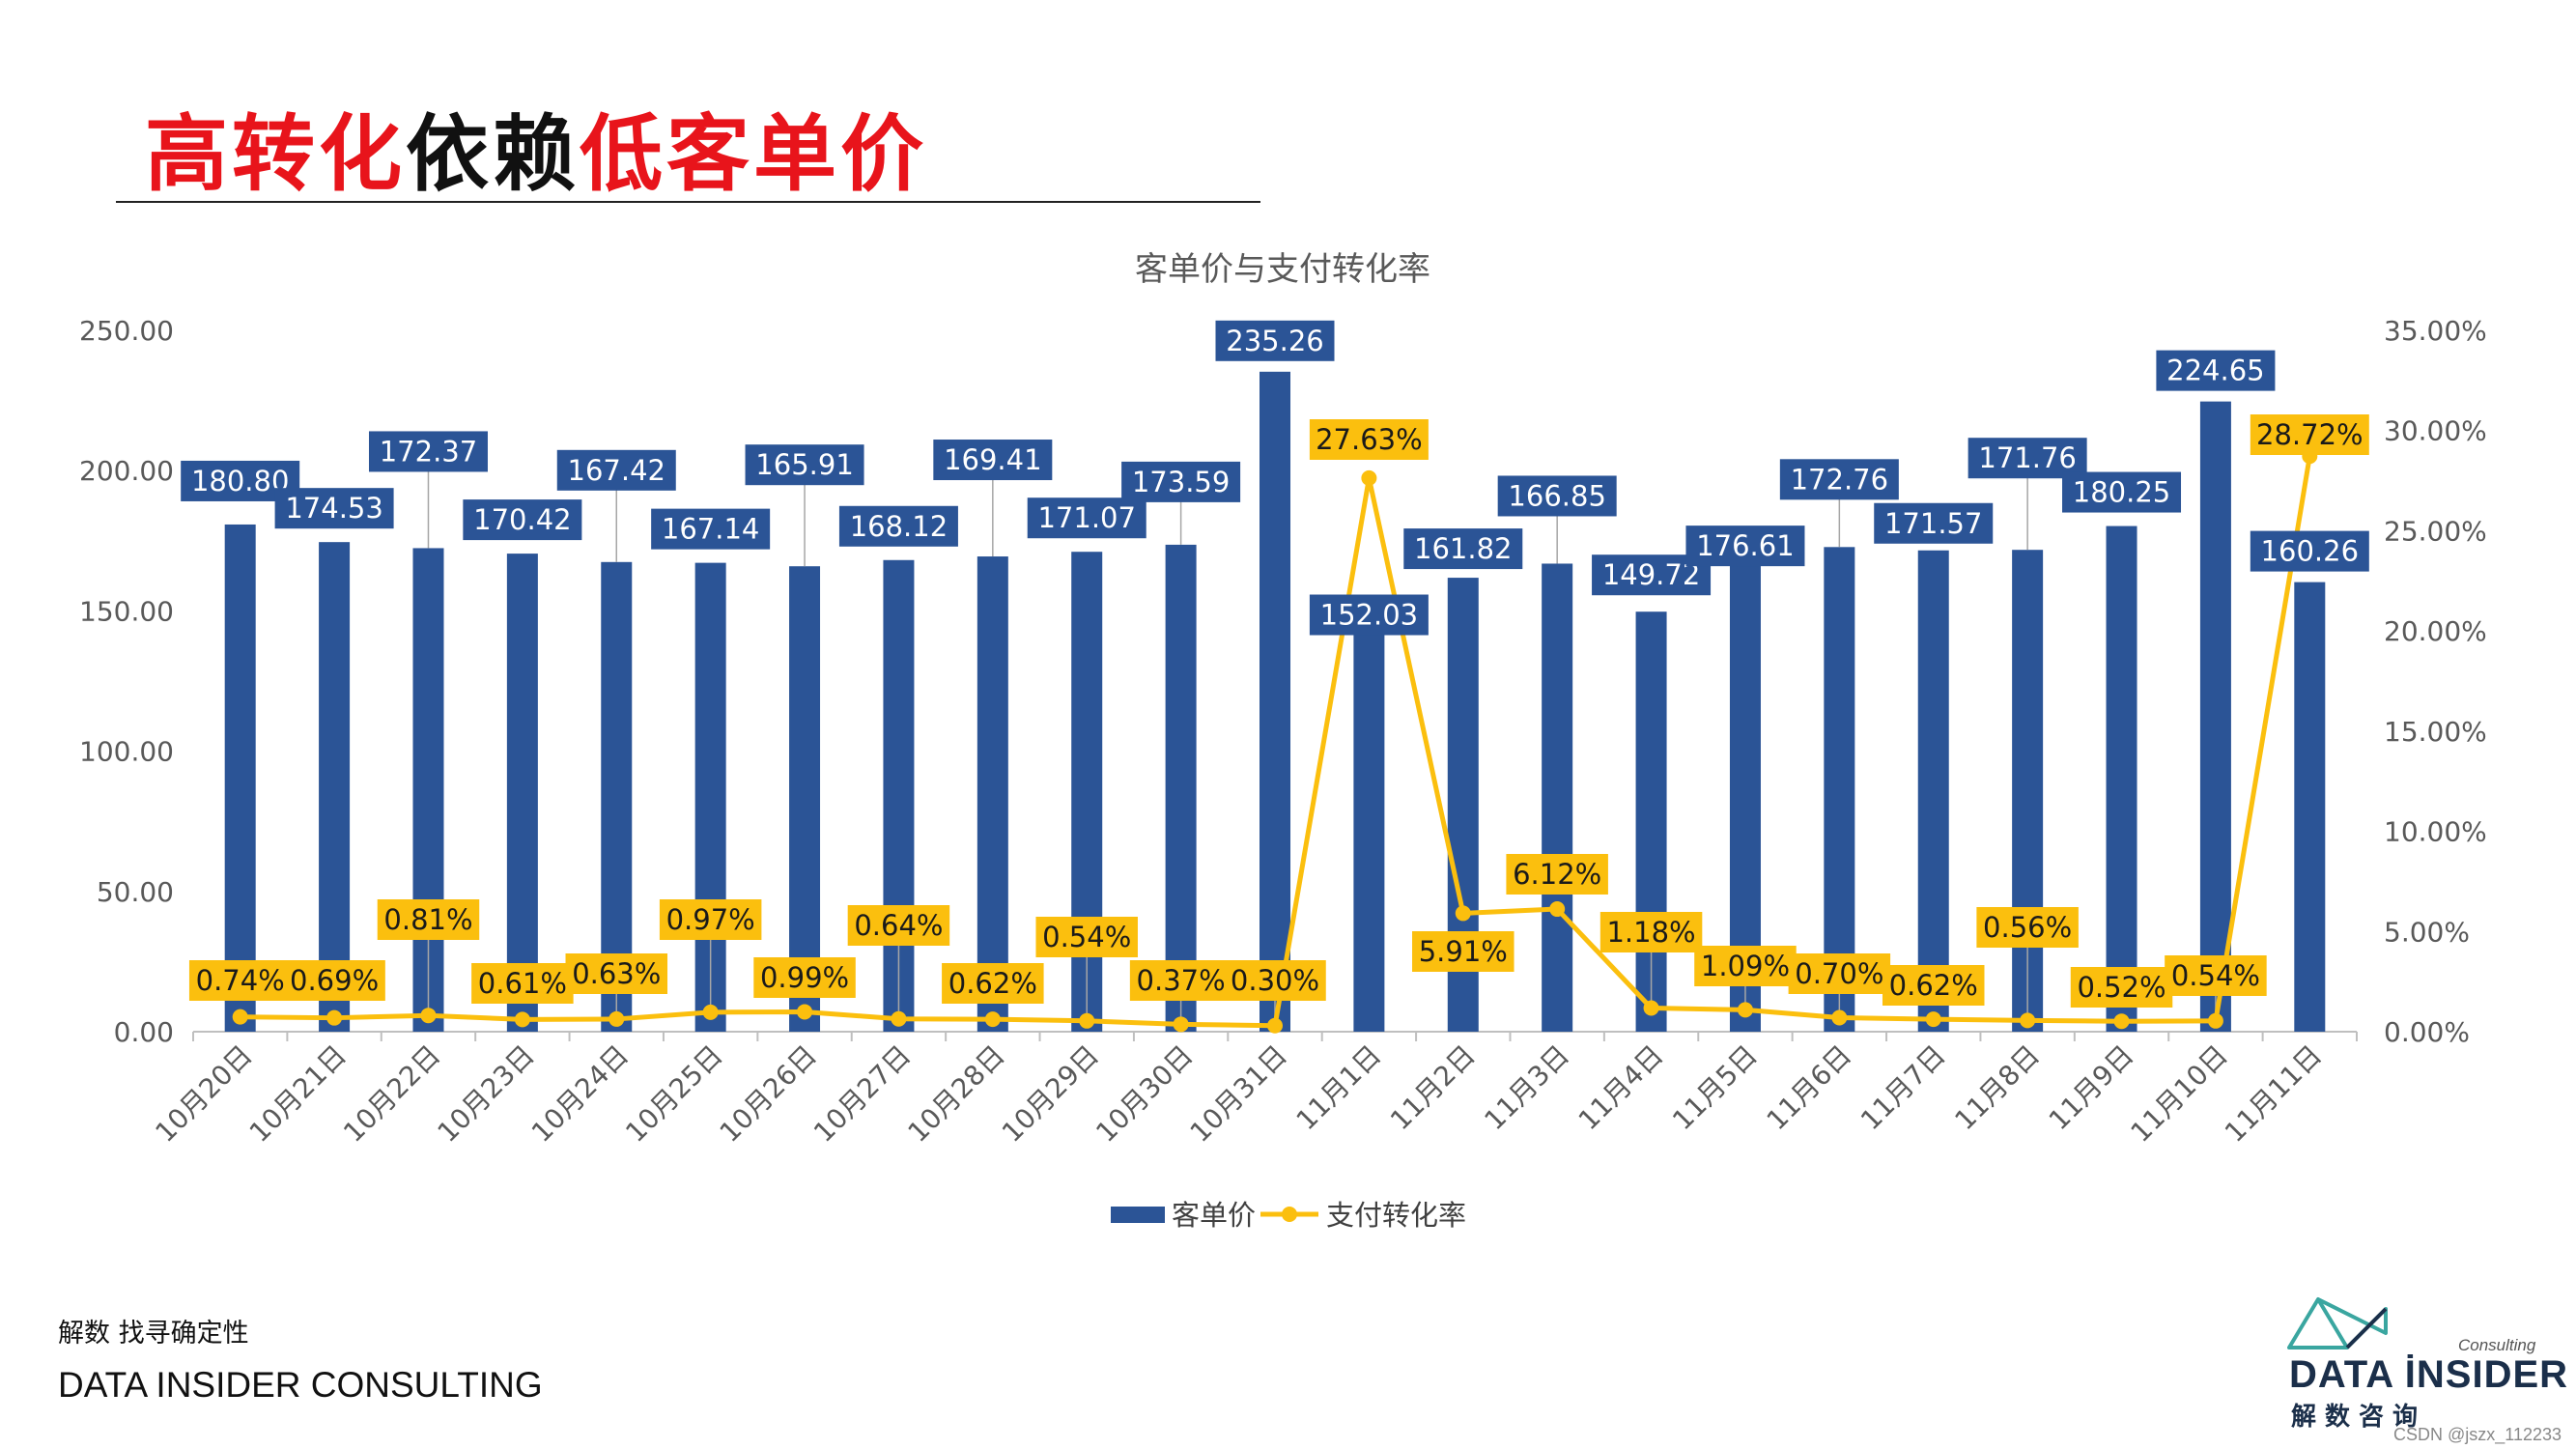 This screenshot has width=2576, height=1449. Describe the element at coordinates (1144, 1094) in the screenshot. I see `x-tick-label: 10月30日` at that location.